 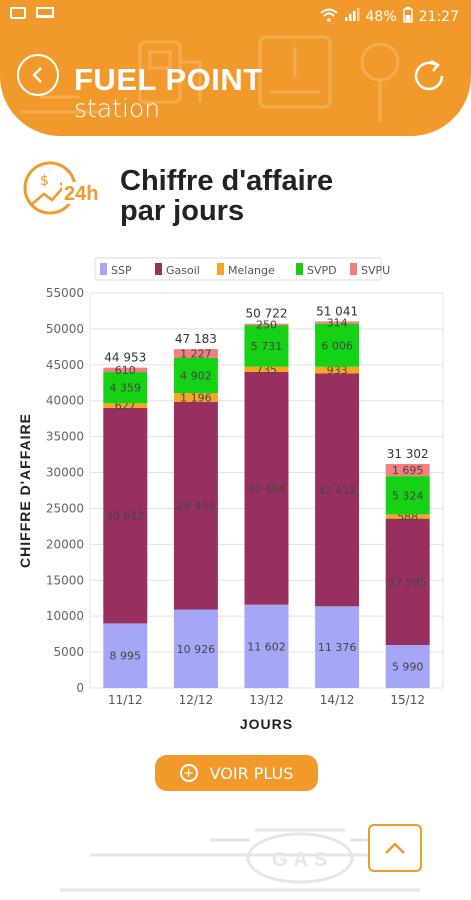 I want to click on bar-value-label: 32 412, so click(x=337, y=490).